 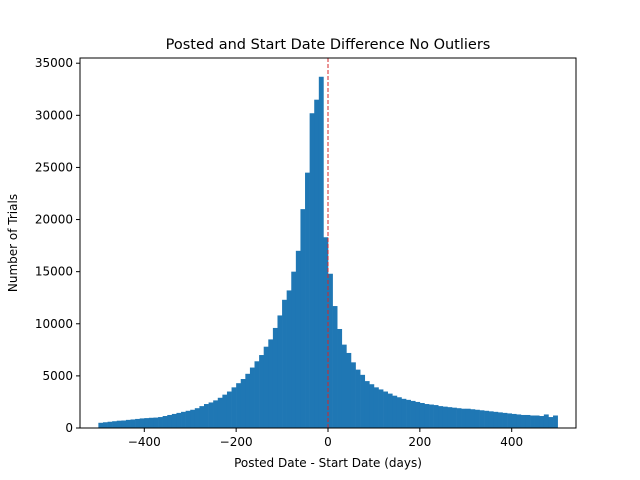 What do you see at coordinates (328, 463) in the screenshot?
I see `x-axis-label: Posted Date - Start Date (days)` at bounding box center [328, 463].